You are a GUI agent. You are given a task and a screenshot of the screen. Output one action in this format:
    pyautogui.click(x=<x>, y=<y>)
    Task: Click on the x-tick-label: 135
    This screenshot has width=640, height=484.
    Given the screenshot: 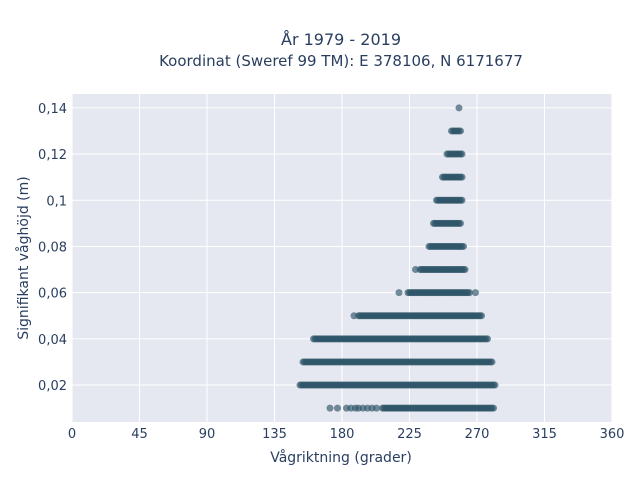 What is the action you would take?
    pyautogui.click(x=274, y=434)
    